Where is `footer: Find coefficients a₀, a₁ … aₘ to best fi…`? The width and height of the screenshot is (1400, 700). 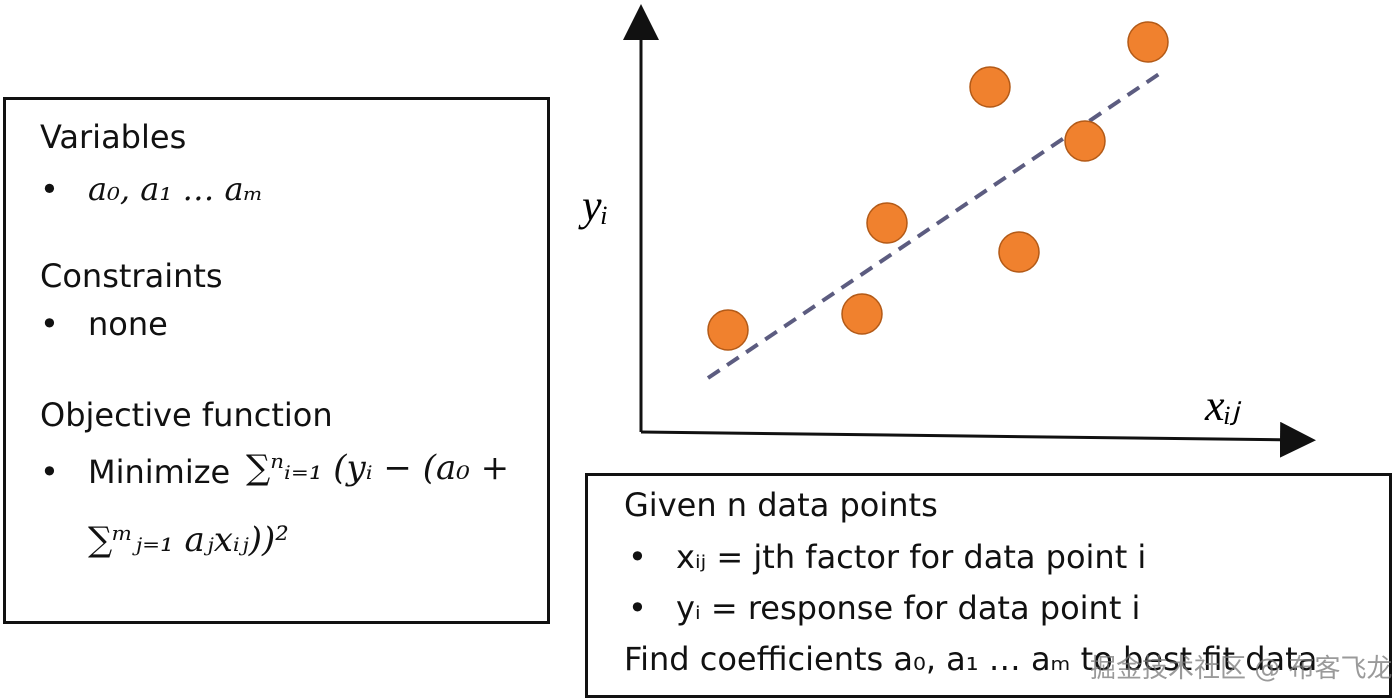
footer: Find coefficients a₀, a₁ … aₘ to best fi… is located at coordinates (971, 659).